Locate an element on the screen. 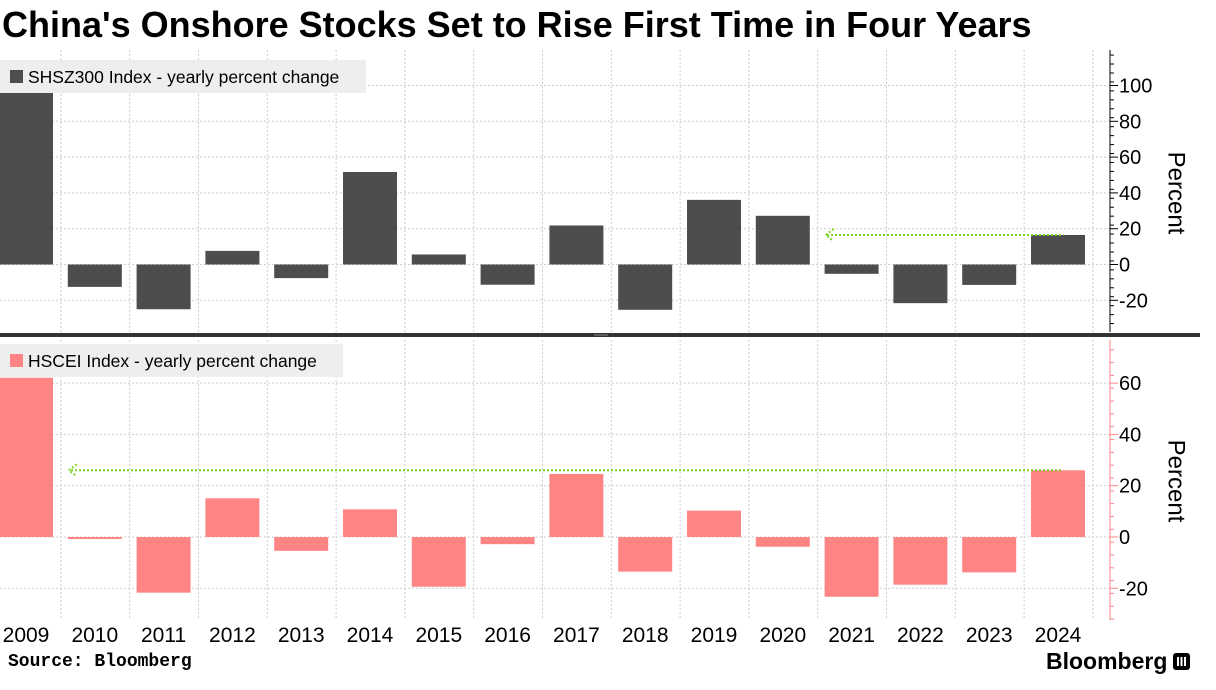 The height and width of the screenshot is (690, 1216). x-tick-label-2017: 2017 is located at coordinates (576, 635).